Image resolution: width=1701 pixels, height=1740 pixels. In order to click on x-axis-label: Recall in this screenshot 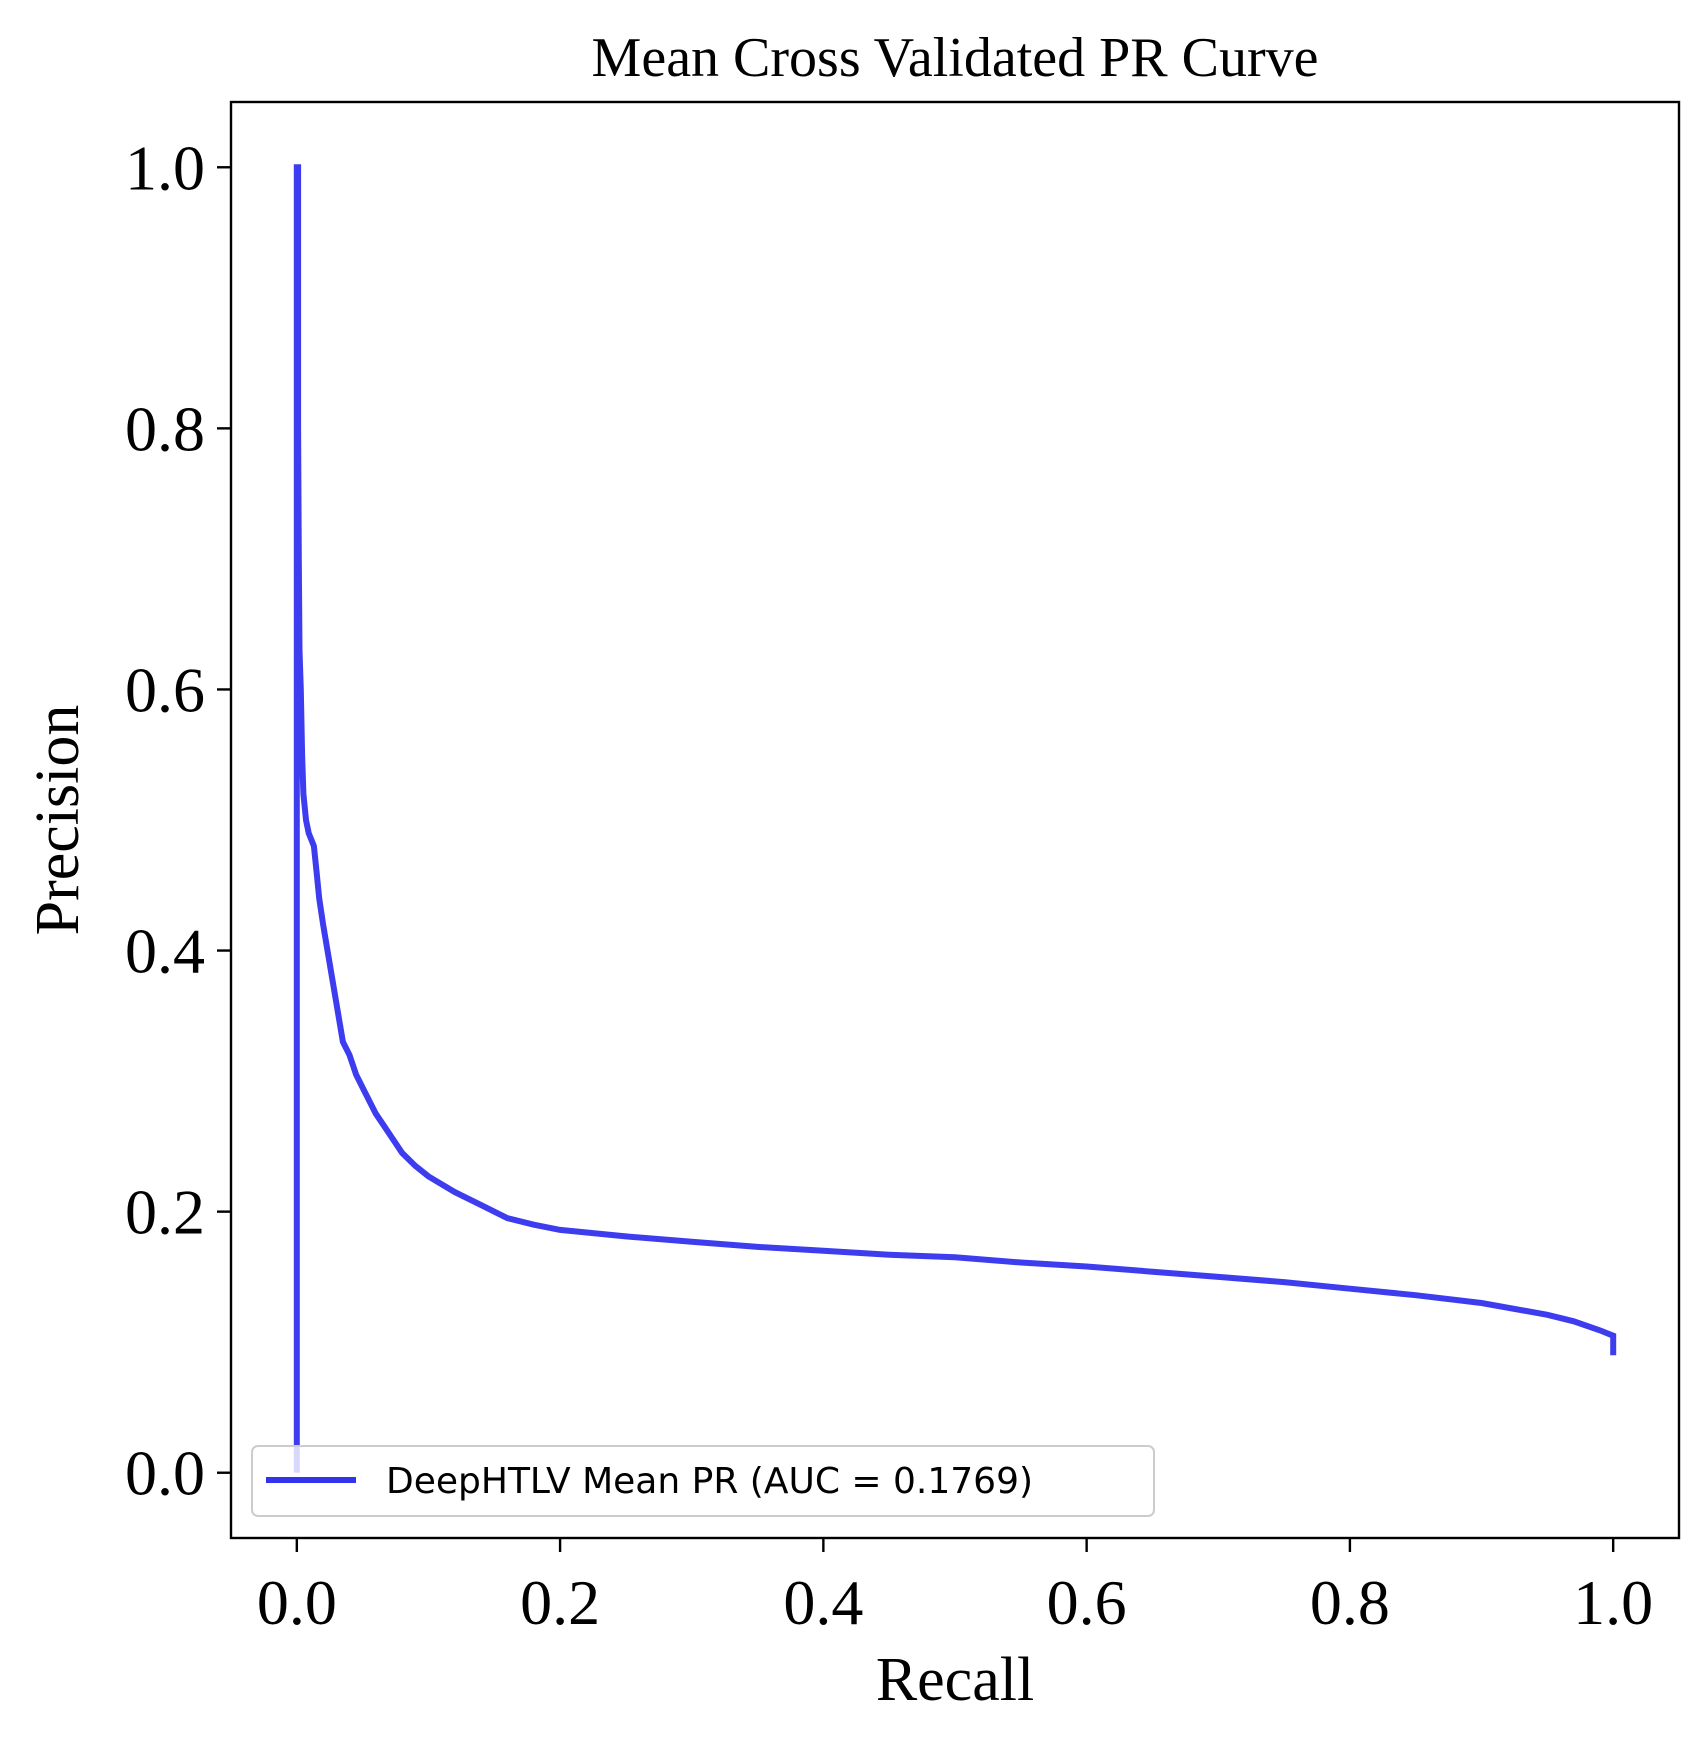, I will do `click(955, 1680)`.